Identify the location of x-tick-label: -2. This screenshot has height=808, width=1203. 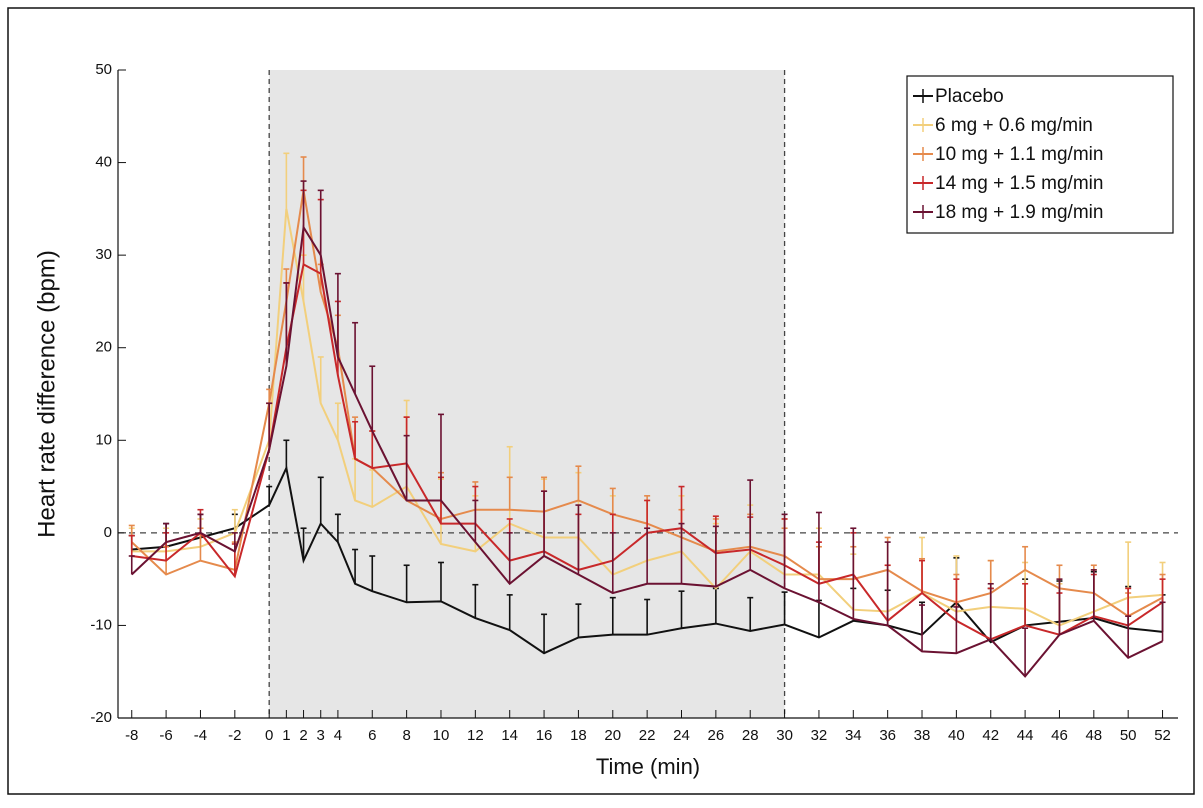
(234, 735).